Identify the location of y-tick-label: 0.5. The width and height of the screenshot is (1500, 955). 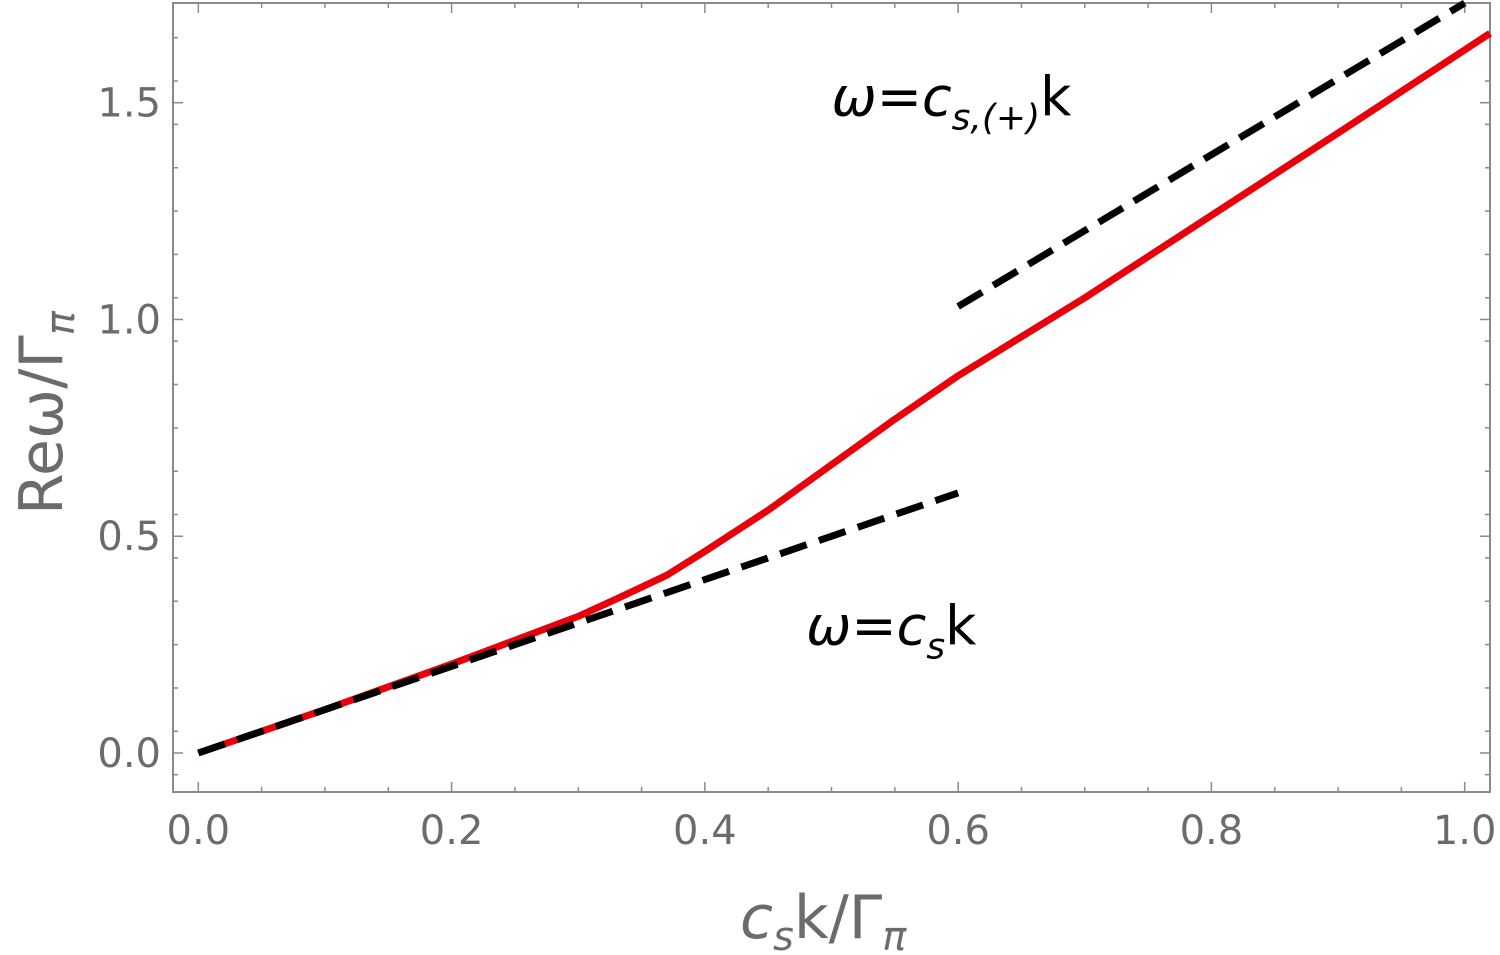
(129, 537).